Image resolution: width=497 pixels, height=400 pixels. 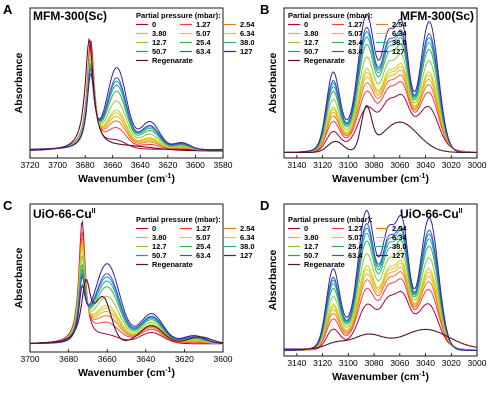 What do you see at coordinates (296, 363) in the screenshot?
I see `x-tick-label: 3140` at bounding box center [296, 363].